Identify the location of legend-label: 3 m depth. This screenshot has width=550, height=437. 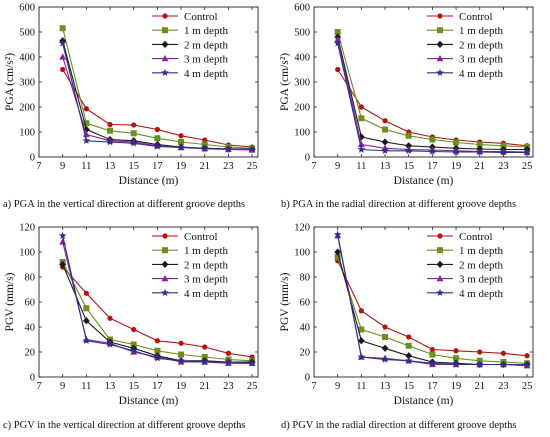
(481, 280).